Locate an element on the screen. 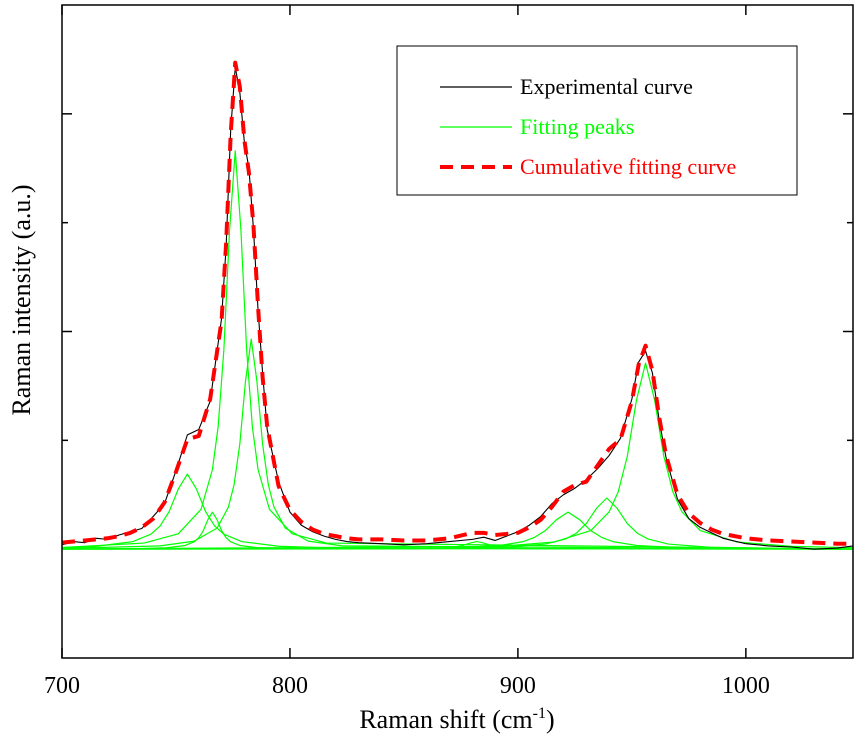 The width and height of the screenshot is (854, 746). x-tick-label: 1000 is located at coordinates (746, 686).